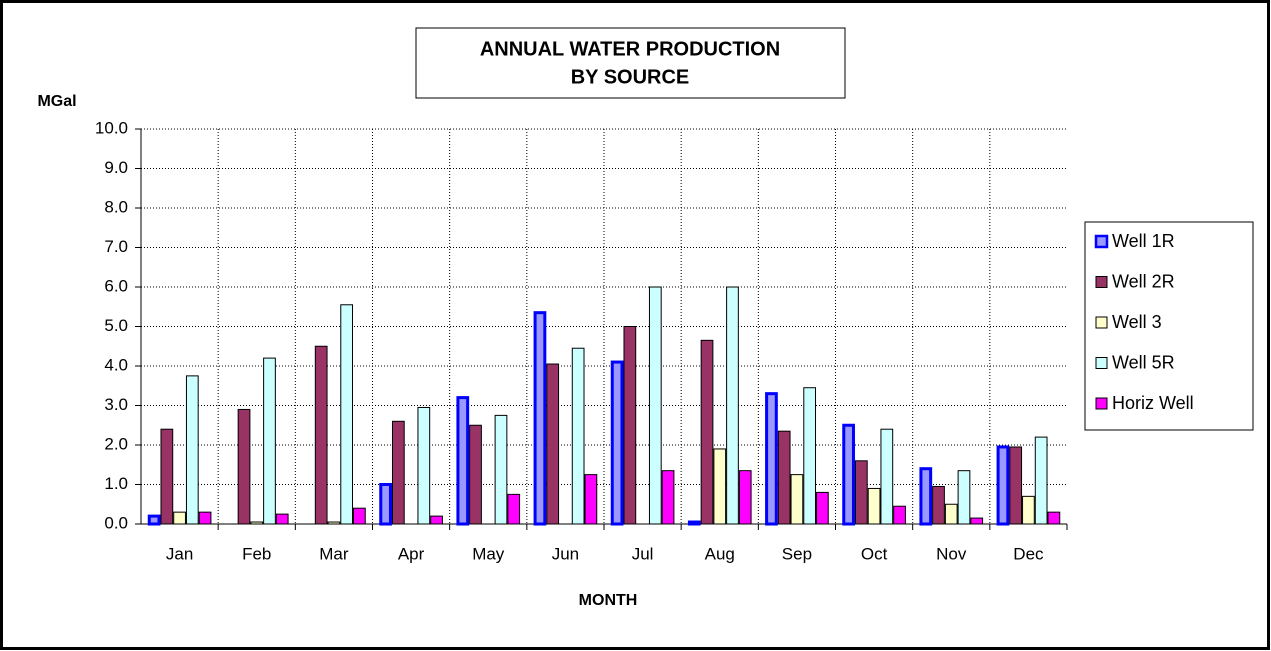 The width and height of the screenshot is (1271, 651). What do you see at coordinates (1137, 322) in the screenshot?
I see `legend-label: Well 3` at bounding box center [1137, 322].